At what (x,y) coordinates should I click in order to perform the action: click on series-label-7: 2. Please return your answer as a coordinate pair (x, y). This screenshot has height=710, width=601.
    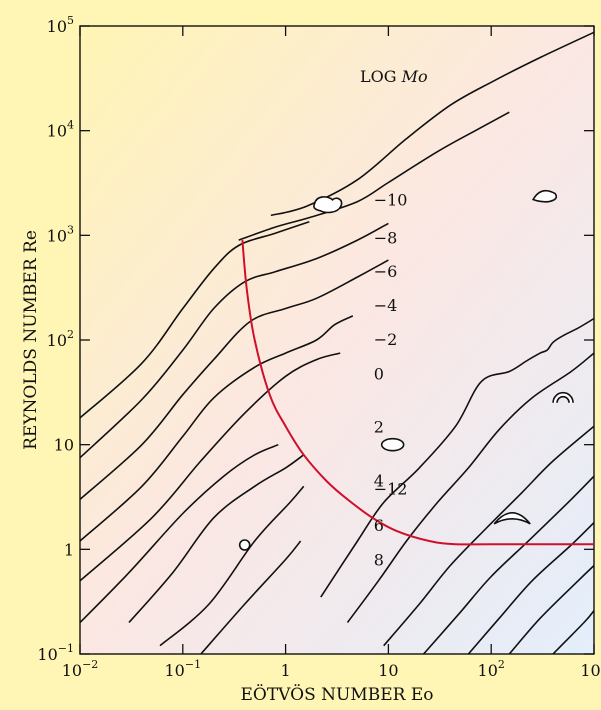
    Looking at the image, I should click on (379, 427).